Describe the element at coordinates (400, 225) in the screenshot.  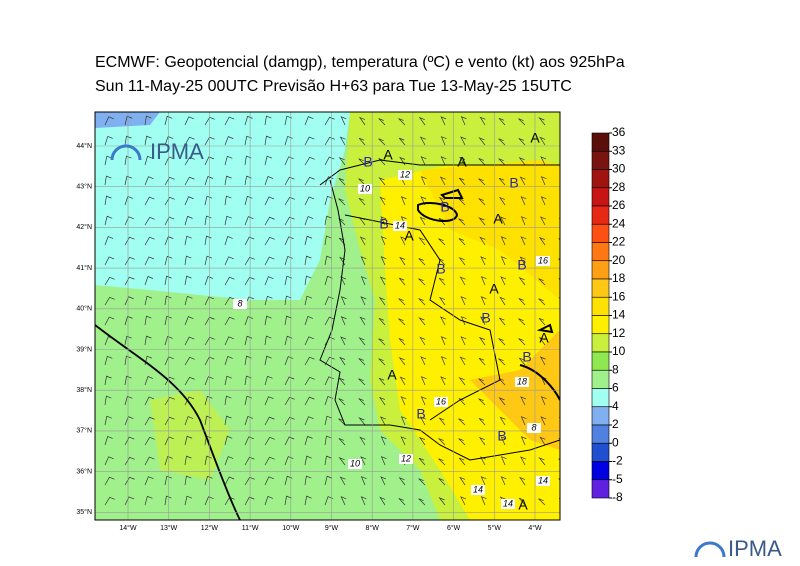
I see `contour-label: 14` at that location.